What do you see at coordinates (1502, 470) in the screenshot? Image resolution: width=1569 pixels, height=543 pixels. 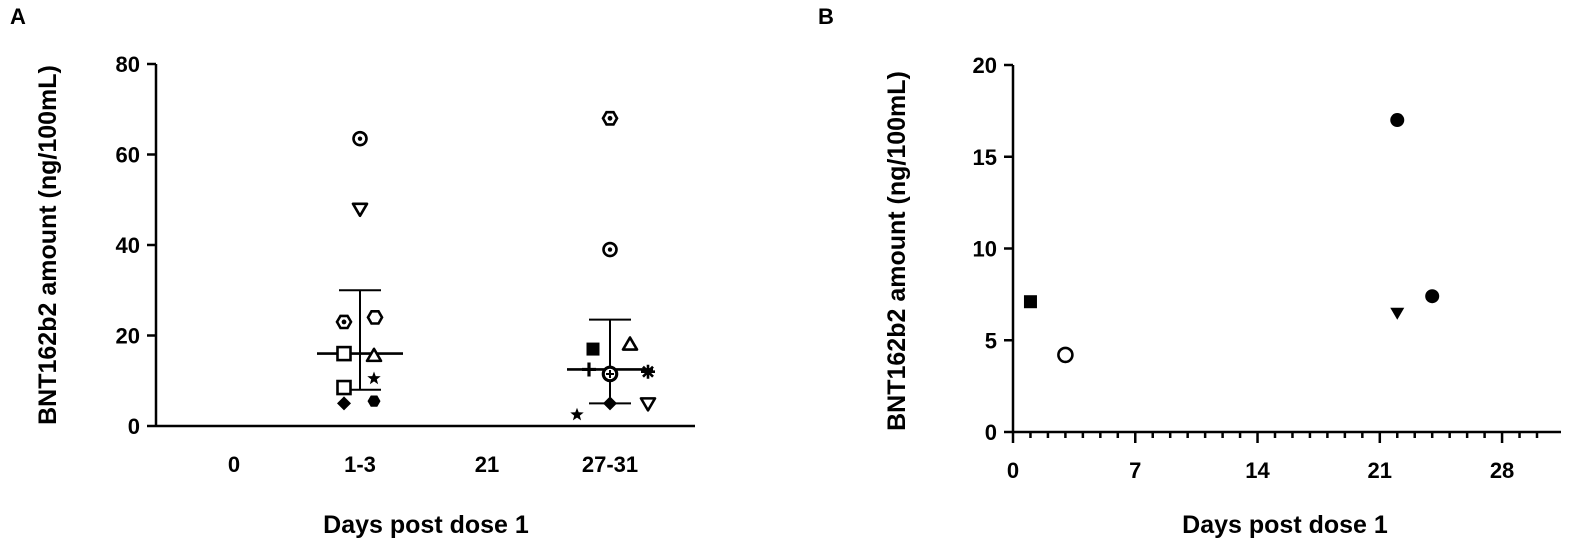 I see `x-tick-label: 28` at bounding box center [1502, 470].